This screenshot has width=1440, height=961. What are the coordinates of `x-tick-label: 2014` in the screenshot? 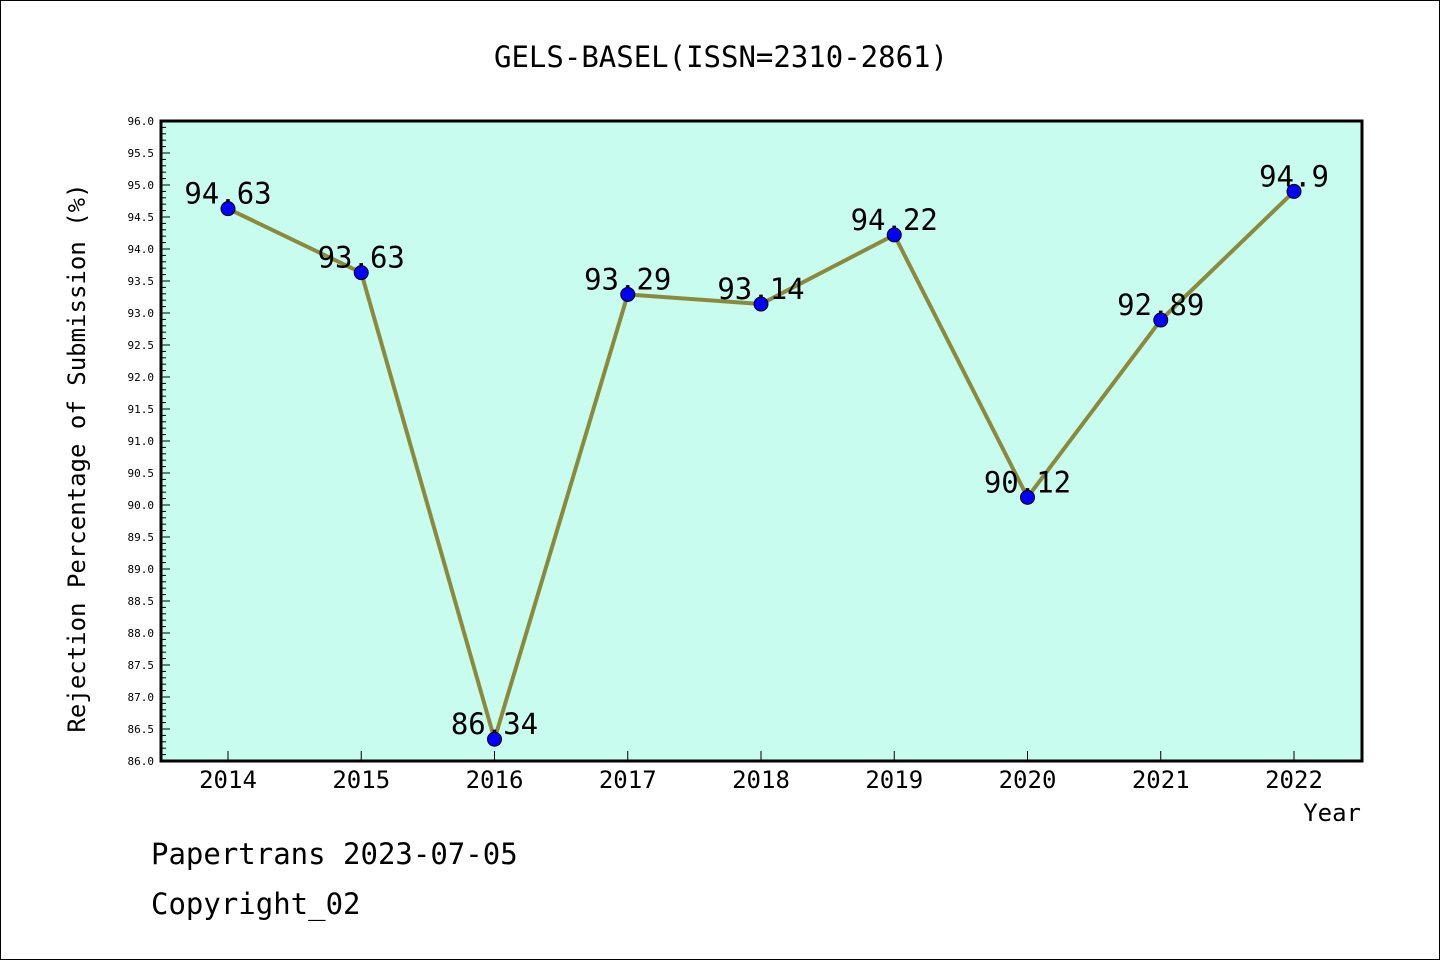 It's located at (228, 780).